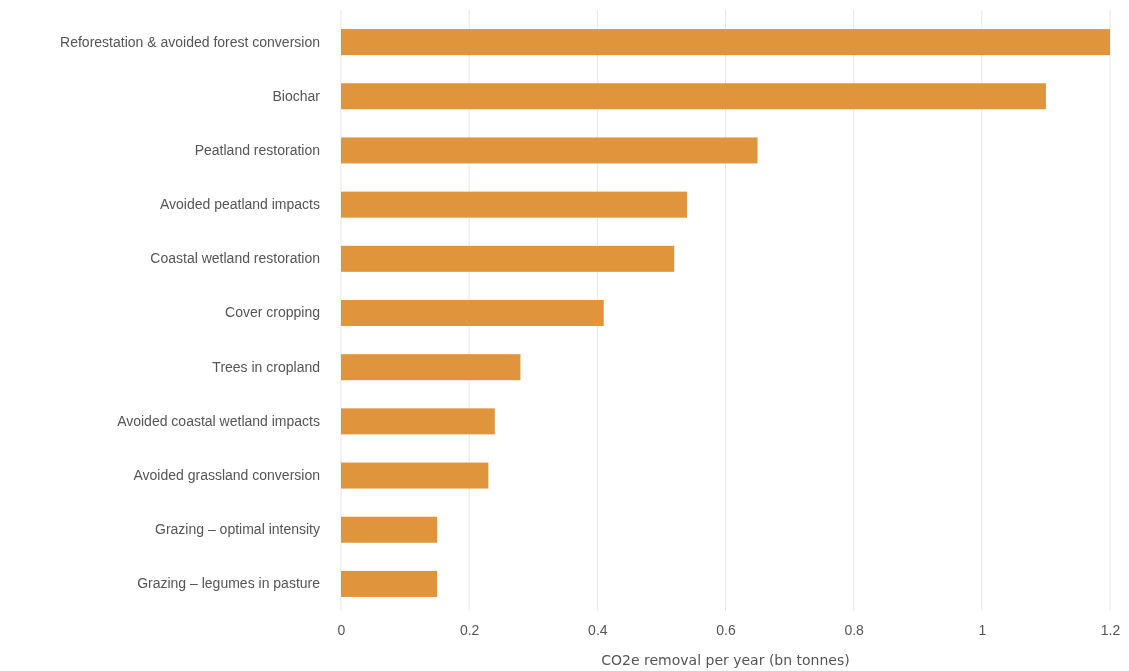 The image size is (1129, 671). Describe the element at coordinates (469, 629) in the screenshot. I see `x-tick-label: 0.2` at that location.